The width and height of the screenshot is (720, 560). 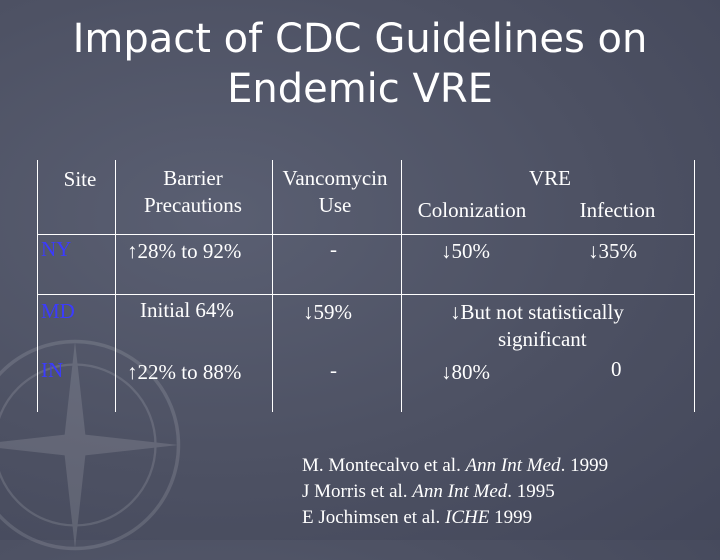 I want to click on row-md-site: MD, so click(x=58, y=311).